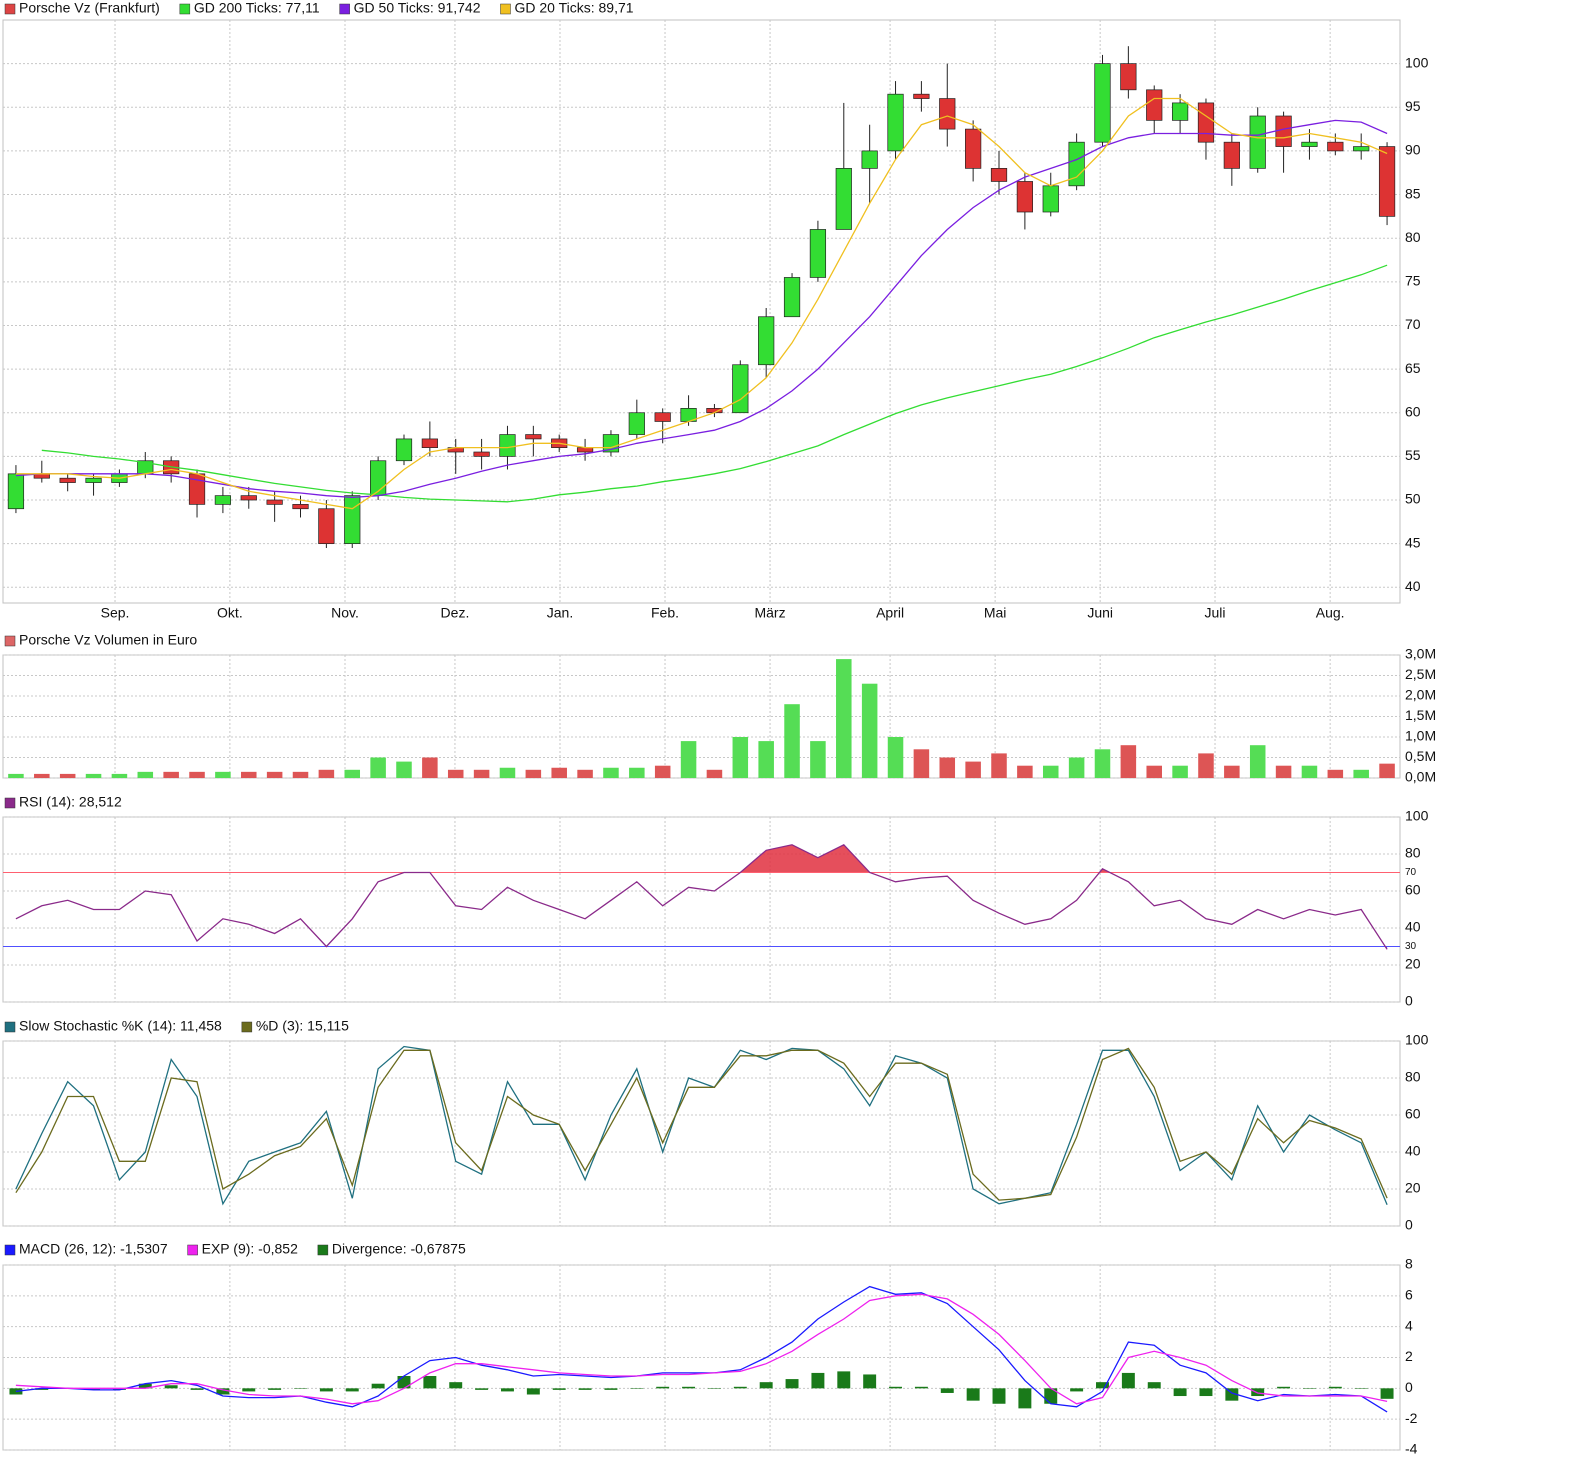 The image size is (1578, 1474). What do you see at coordinates (701, 948) in the screenshot?
I see `threshold-fill` at bounding box center [701, 948].